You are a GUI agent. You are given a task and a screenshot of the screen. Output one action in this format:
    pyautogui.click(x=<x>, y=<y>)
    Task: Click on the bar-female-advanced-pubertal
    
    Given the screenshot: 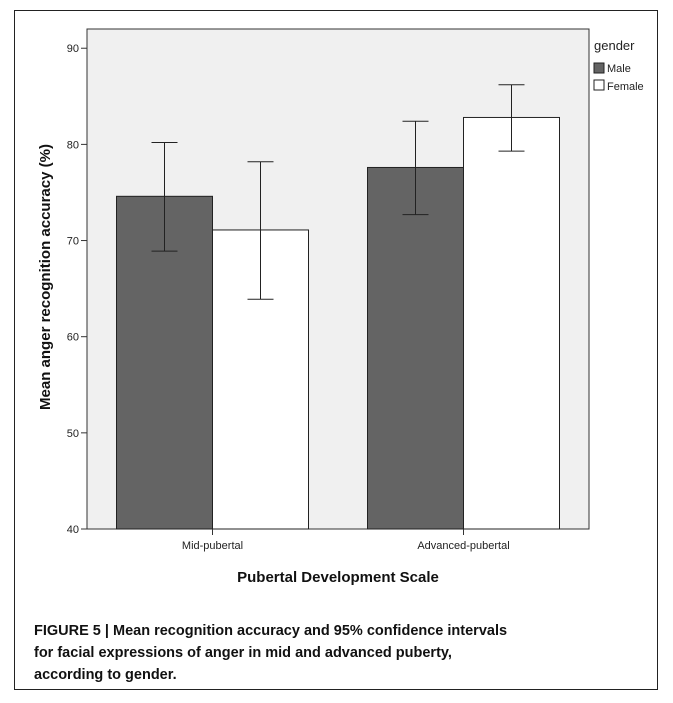 What is the action you would take?
    pyautogui.click(x=511, y=323)
    